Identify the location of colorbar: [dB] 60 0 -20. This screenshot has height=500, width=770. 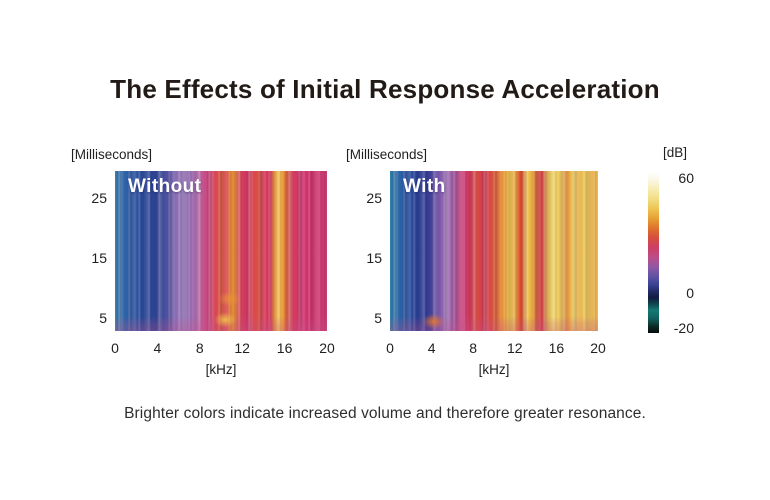
(678, 245).